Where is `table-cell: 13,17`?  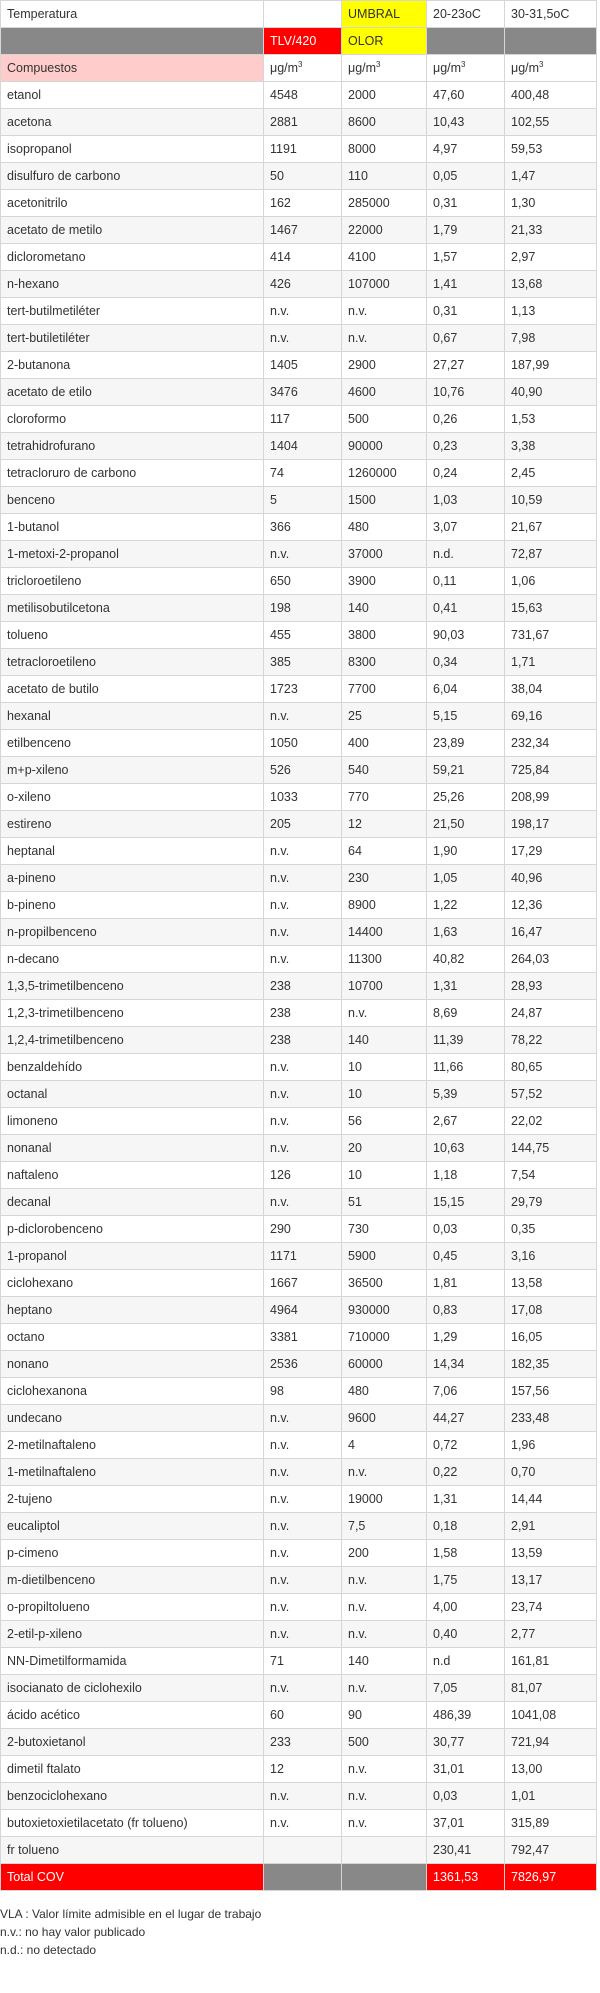
table-cell: 13,17 is located at coordinates (550, 1580).